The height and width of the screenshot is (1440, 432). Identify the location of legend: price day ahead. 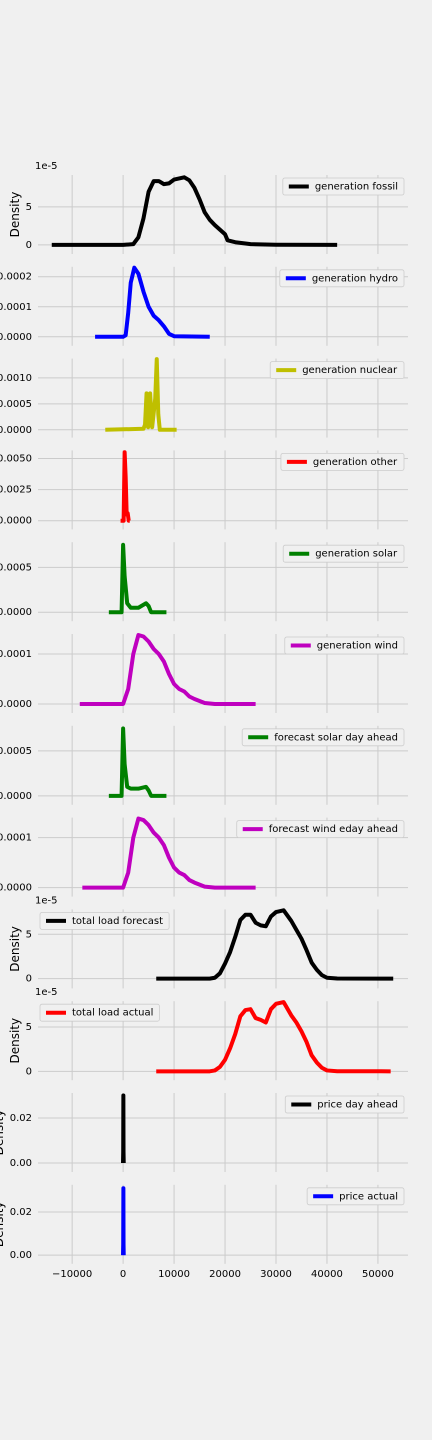
(344, 1104).